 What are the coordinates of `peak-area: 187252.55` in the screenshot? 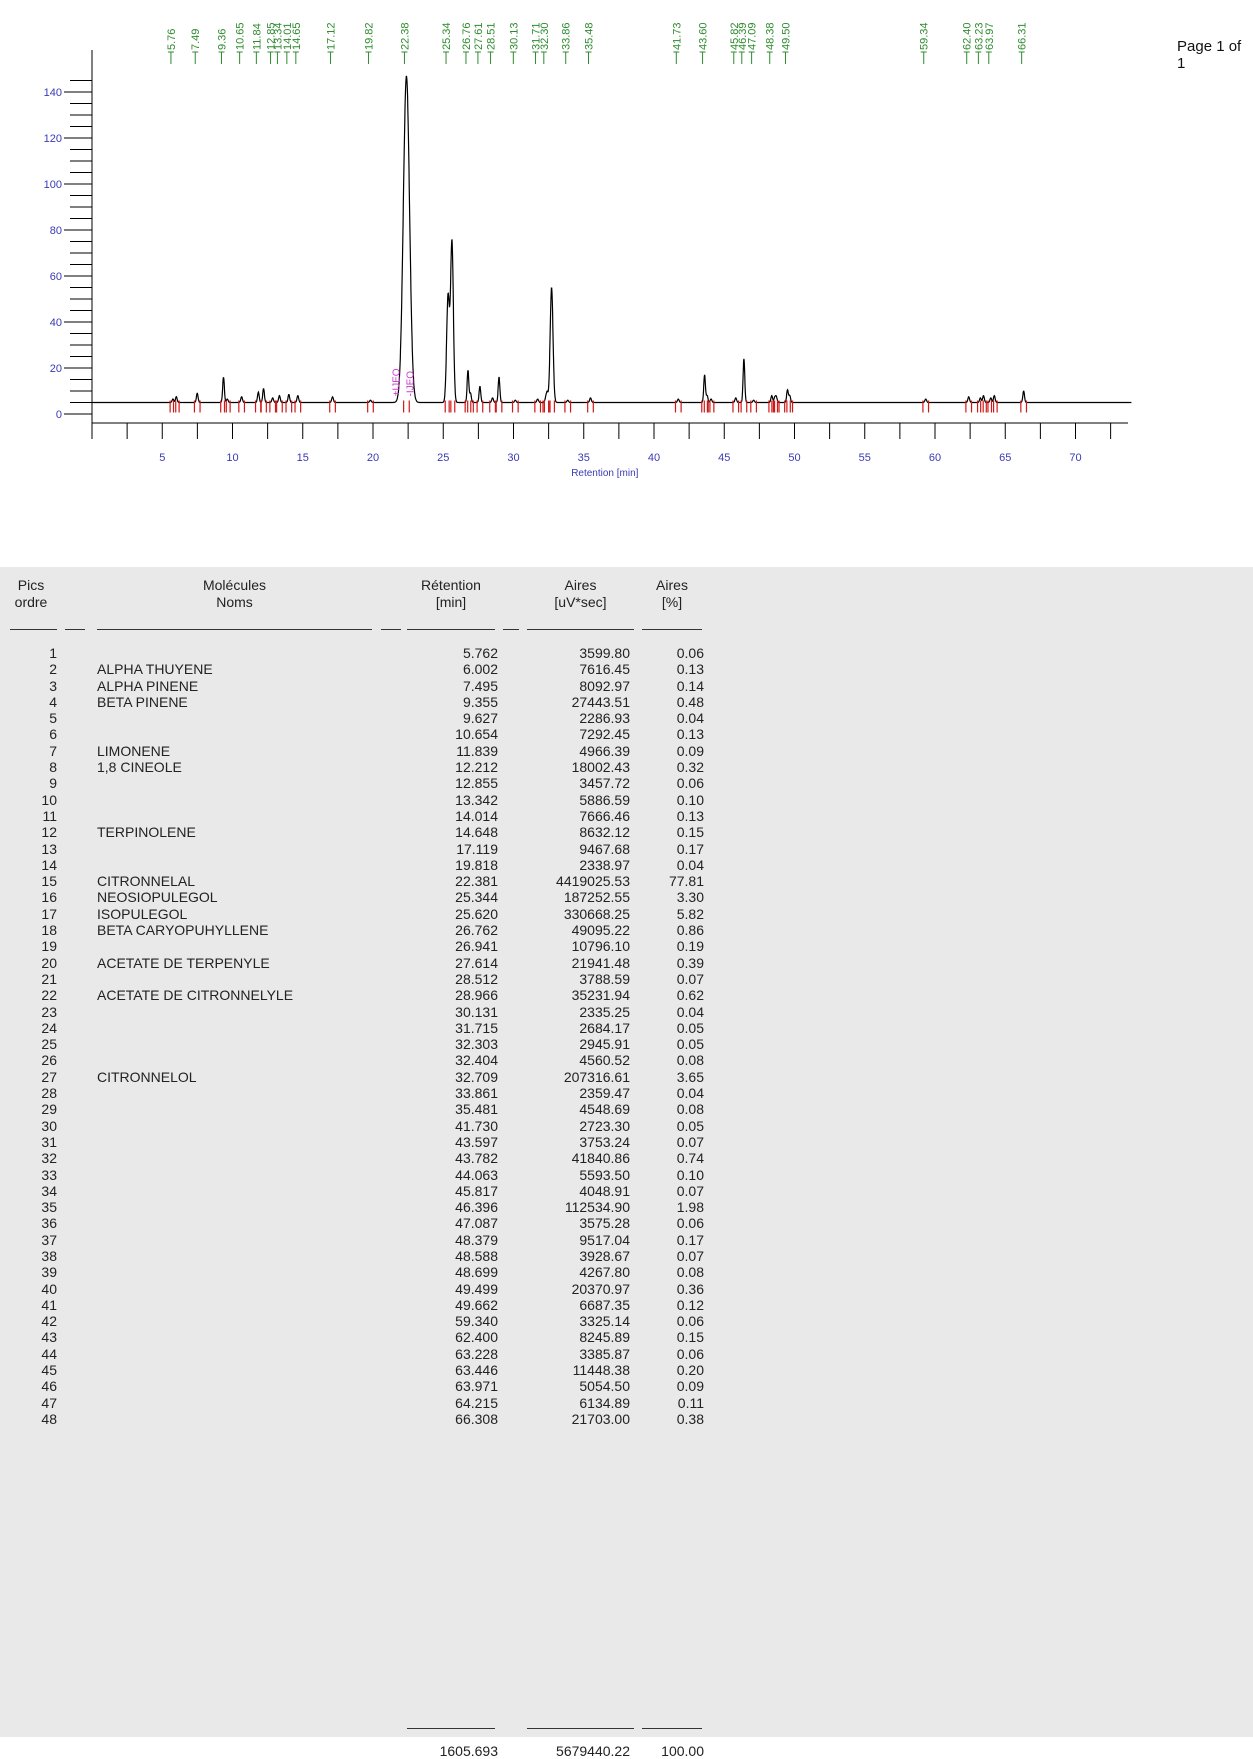 It's located at (596, 897).